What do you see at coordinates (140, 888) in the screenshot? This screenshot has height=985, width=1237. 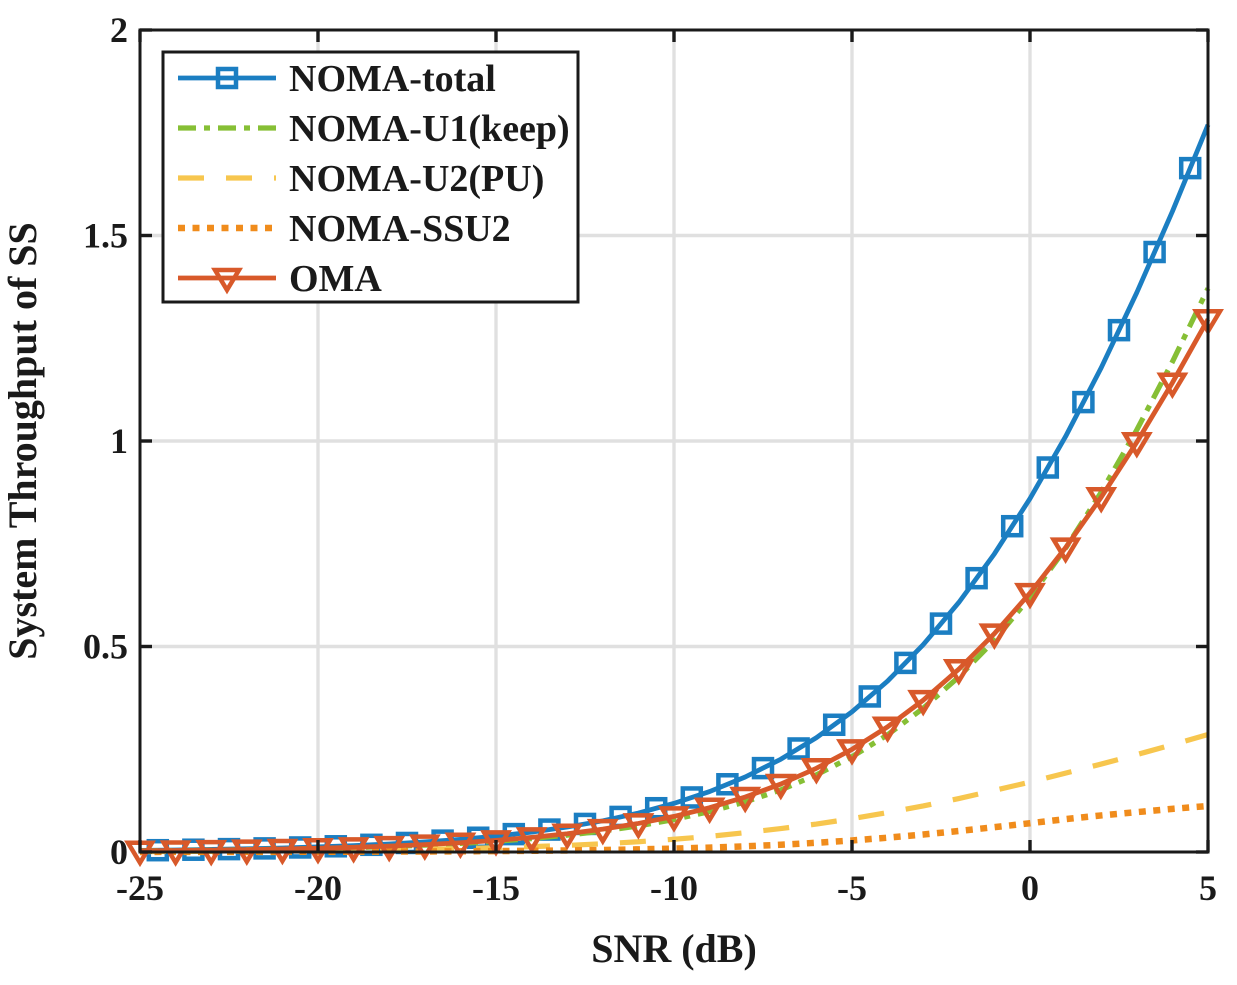 I see `x-tick-label: -25` at bounding box center [140, 888].